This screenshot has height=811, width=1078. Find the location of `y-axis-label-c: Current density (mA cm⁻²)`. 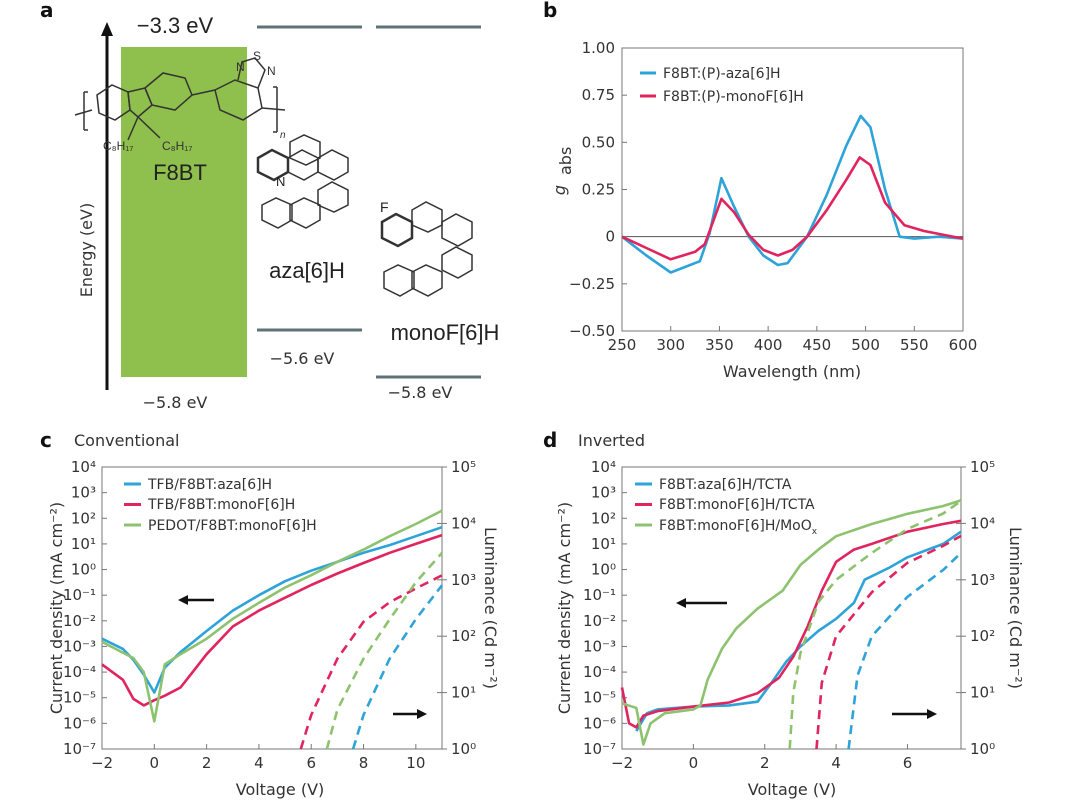

y-axis-label-c: Current density (mA cm⁻²) is located at coordinates (56, 608).